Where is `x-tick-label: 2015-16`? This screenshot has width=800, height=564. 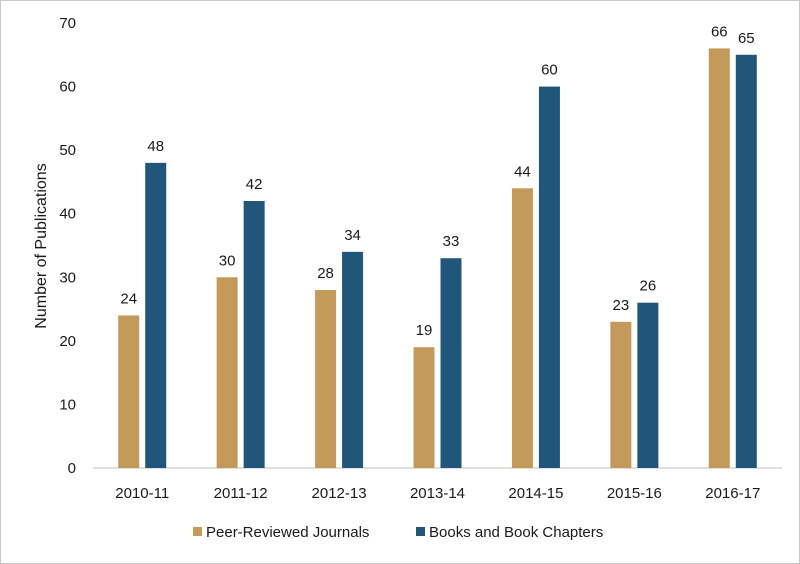
x-tick-label: 2015-16 is located at coordinates (634, 493).